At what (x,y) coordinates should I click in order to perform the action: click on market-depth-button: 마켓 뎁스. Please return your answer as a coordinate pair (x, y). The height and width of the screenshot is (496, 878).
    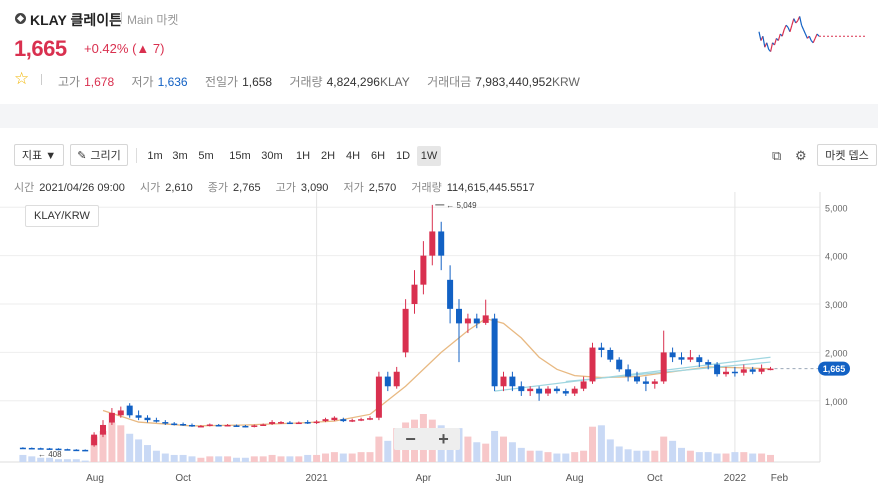
    Looking at the image, I should click on (847, 155).